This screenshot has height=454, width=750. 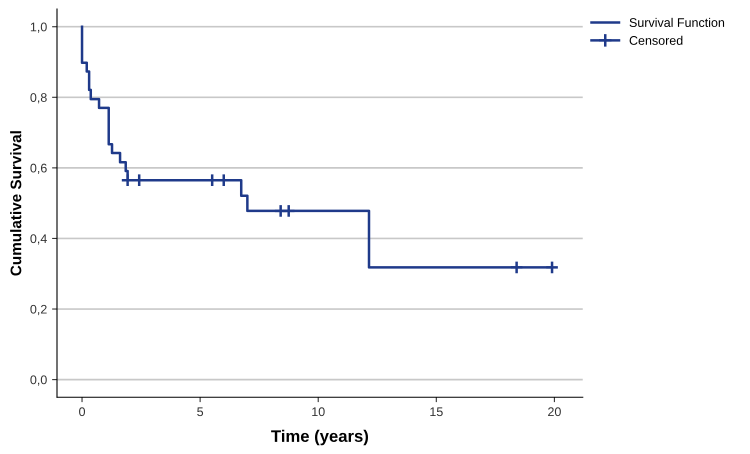 What do you see at coordinates (38, 310) in the screenshot?
I see `y-tick-label: 0,2` at bounding box center [38, 310].